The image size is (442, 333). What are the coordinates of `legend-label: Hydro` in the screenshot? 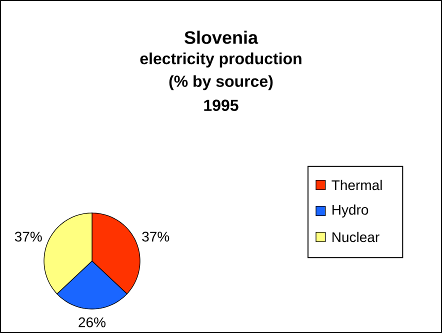 It's located at (350, 211).